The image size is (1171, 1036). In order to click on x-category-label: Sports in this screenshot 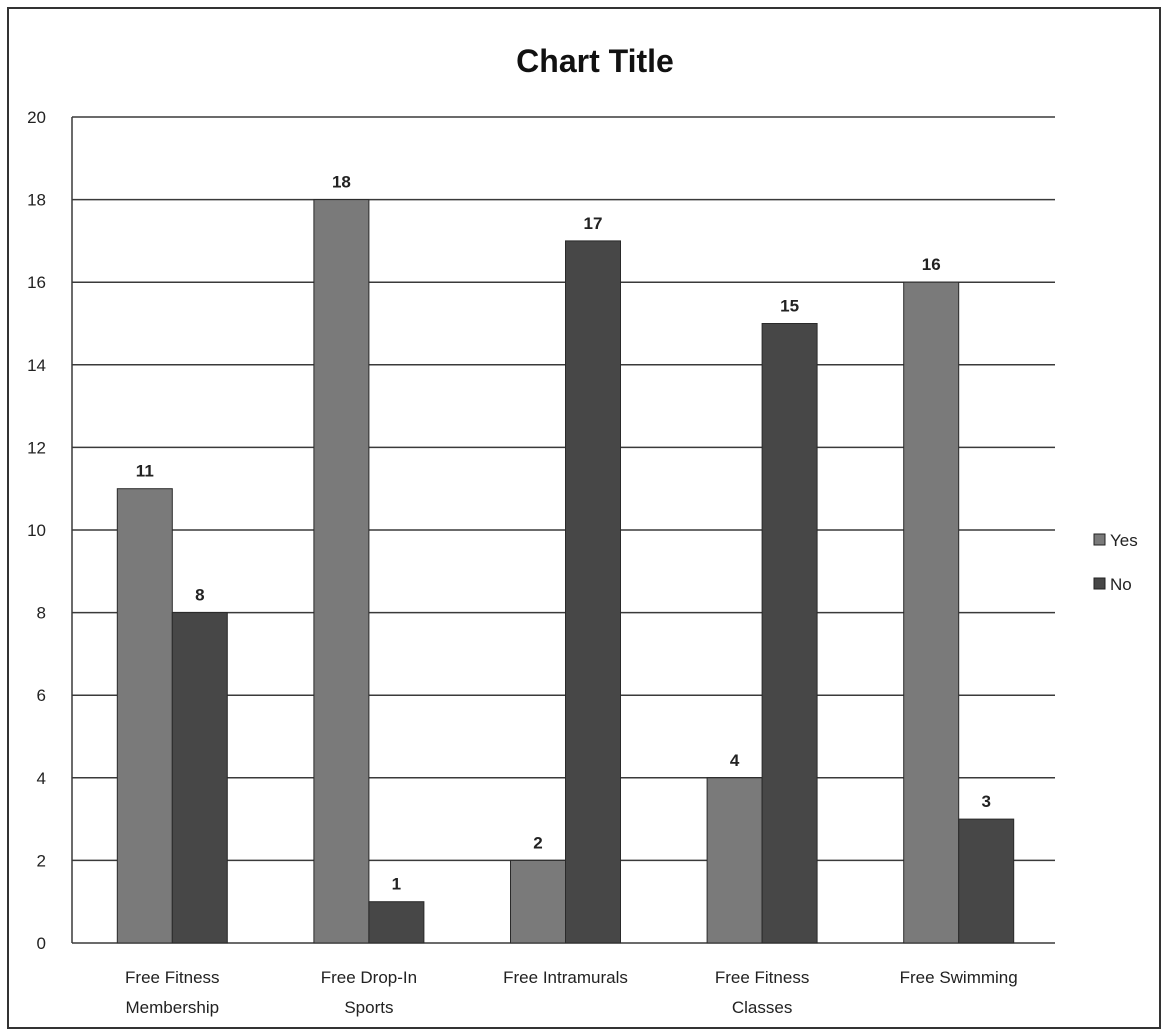, I will do `click(368, 1007)`.